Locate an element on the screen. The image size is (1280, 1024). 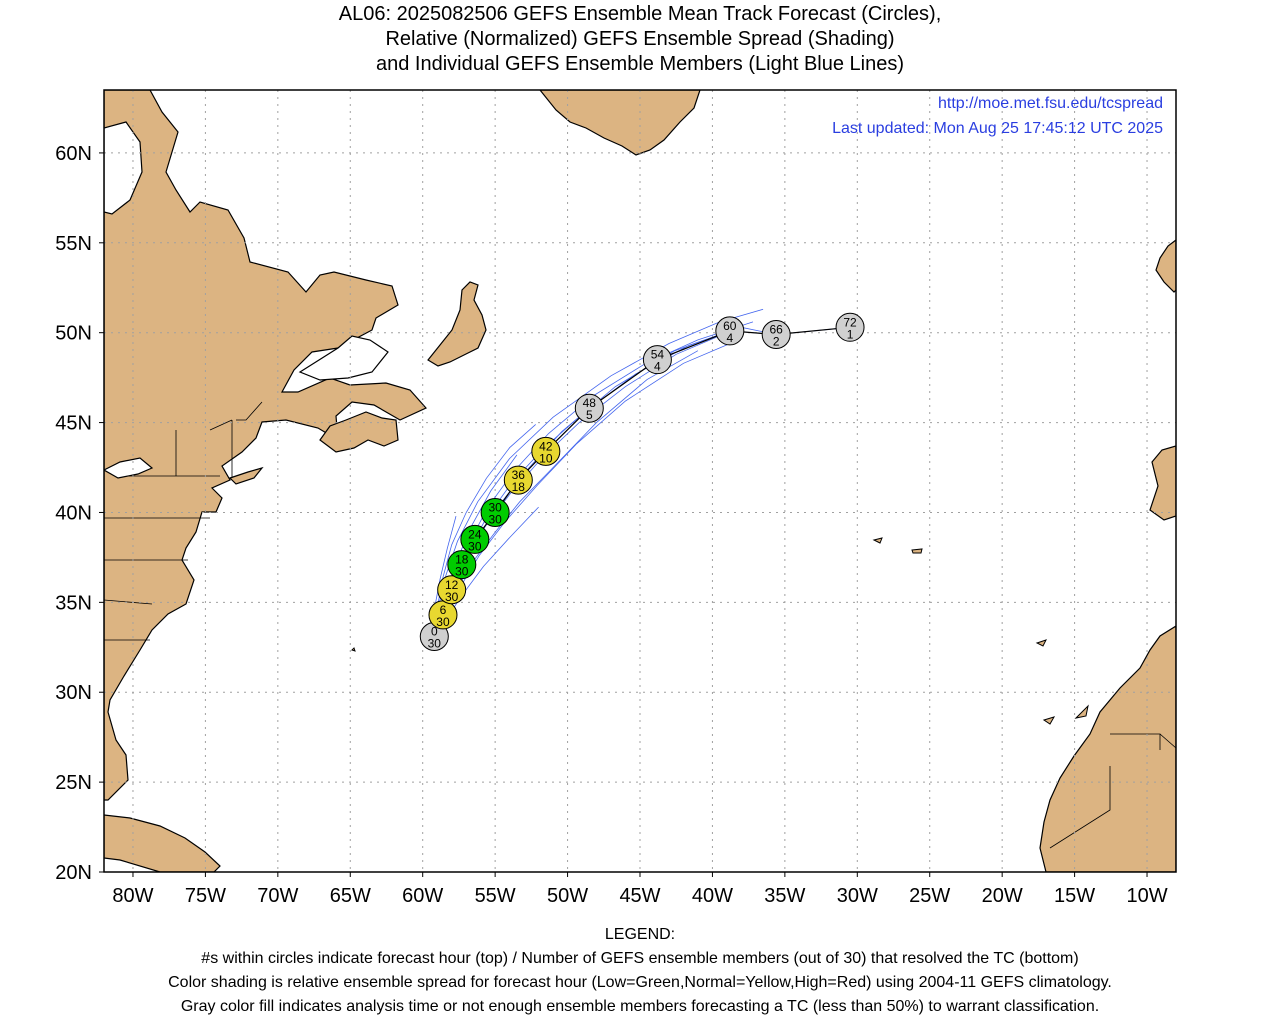
long-island-land is located at coordinates (246, 475).